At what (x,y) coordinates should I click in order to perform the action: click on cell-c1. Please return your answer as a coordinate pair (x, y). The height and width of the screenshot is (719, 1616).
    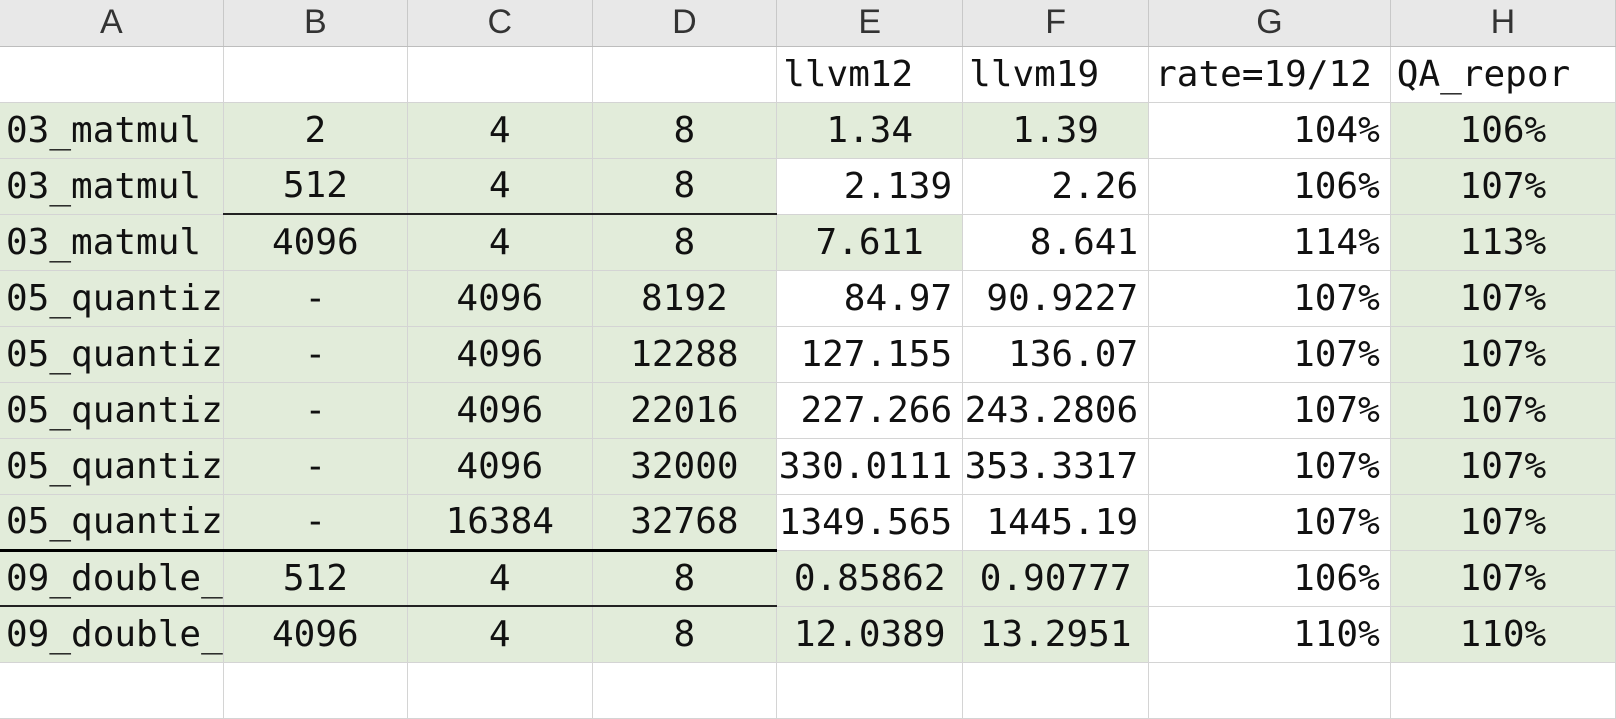
    Looking at the image, I should click on (500, 74).